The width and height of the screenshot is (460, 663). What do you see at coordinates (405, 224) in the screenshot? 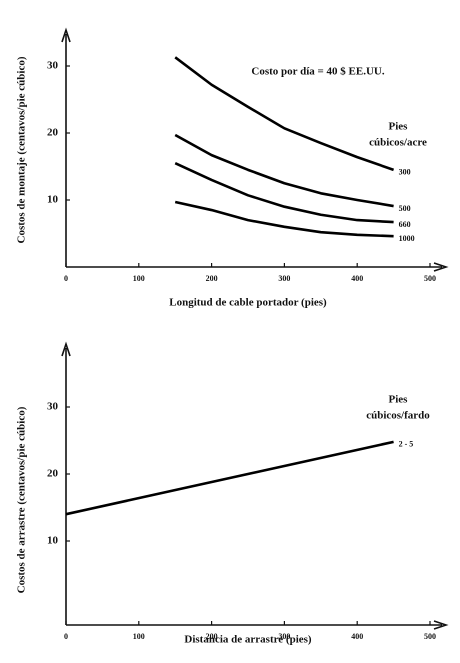
I see `series-label: 660` at bounding box center [405, 224].